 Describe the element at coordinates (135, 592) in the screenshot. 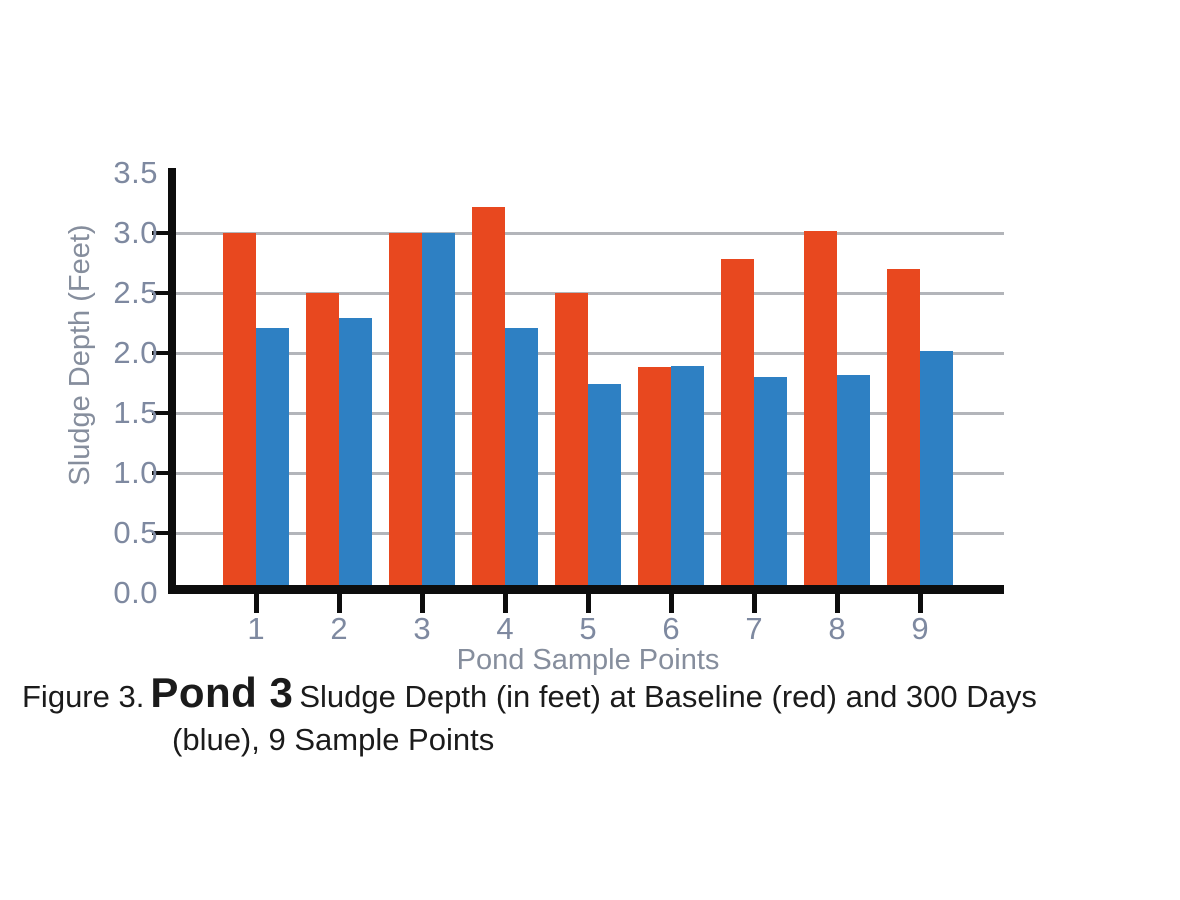

I see `y-tick-label-0.0: 0.0` at that location.